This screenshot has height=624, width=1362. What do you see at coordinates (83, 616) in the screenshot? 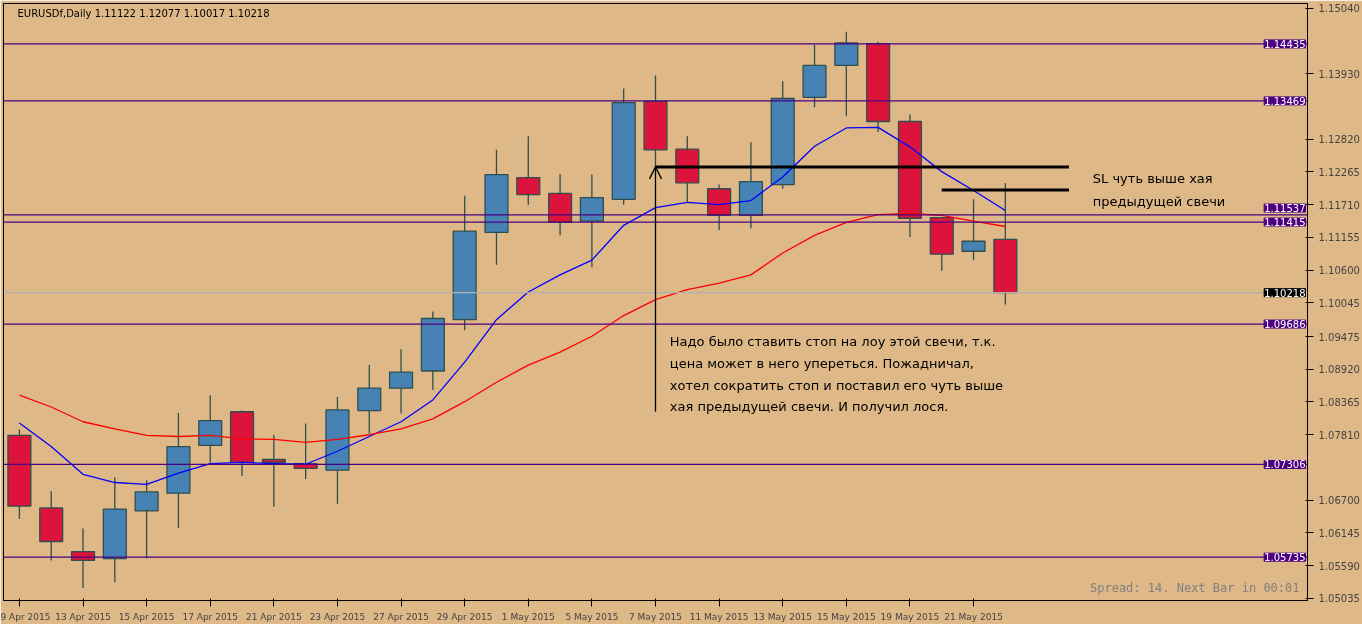
I see `x-tick-label: 13 Apr 2015` at bounding box center [83, 616].